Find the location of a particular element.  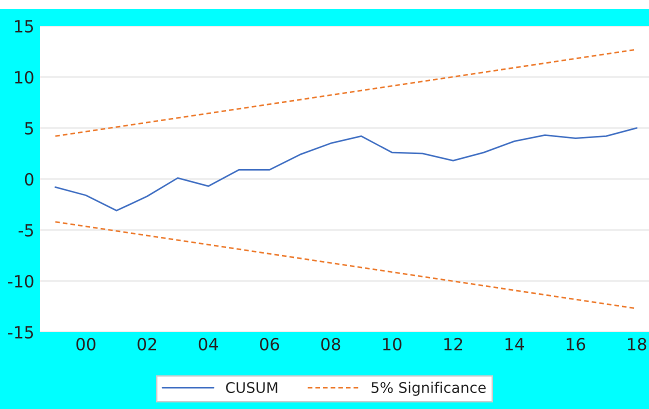

y-tick-label: -10 is located at coordinates (21, 281).